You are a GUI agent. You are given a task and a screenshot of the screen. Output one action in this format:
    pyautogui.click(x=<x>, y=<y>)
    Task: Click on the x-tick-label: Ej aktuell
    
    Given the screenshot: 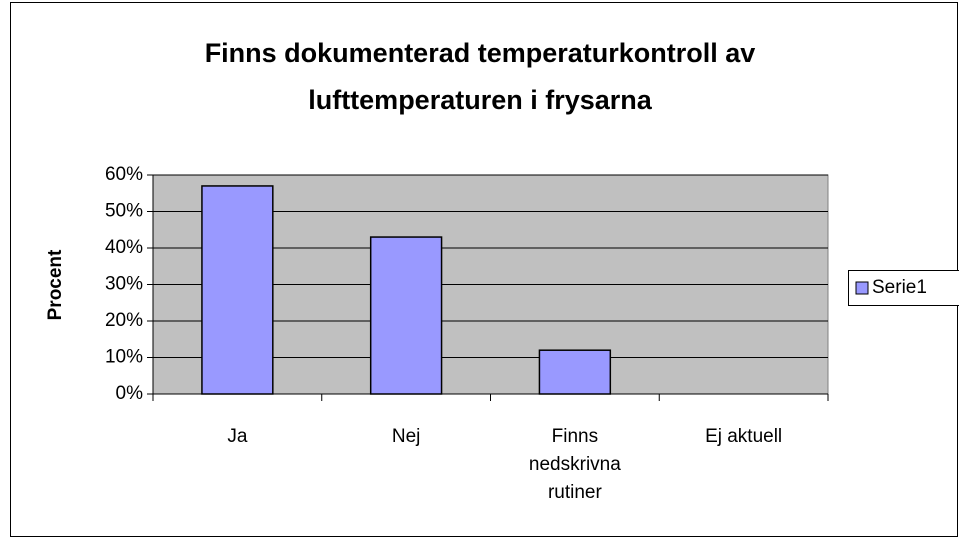 What is the action you would take?
    pyautogui.click(x=744, y=436)
    